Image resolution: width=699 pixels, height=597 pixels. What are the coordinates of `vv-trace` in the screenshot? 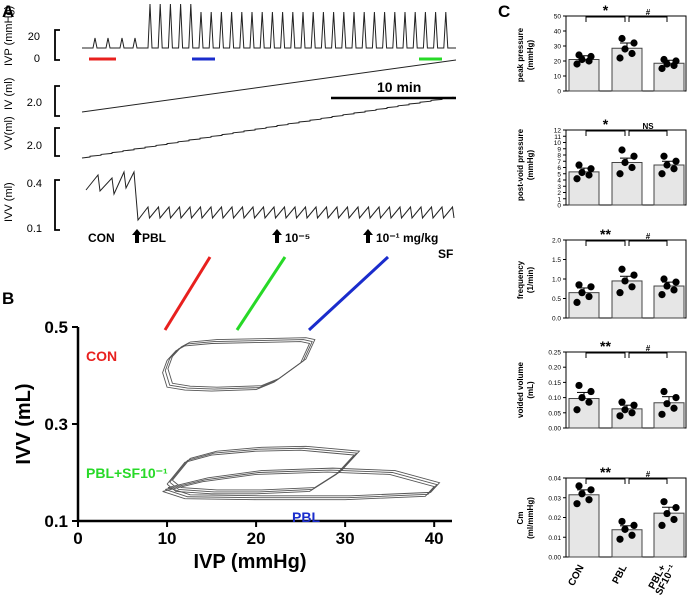 It's located at (267, 127).